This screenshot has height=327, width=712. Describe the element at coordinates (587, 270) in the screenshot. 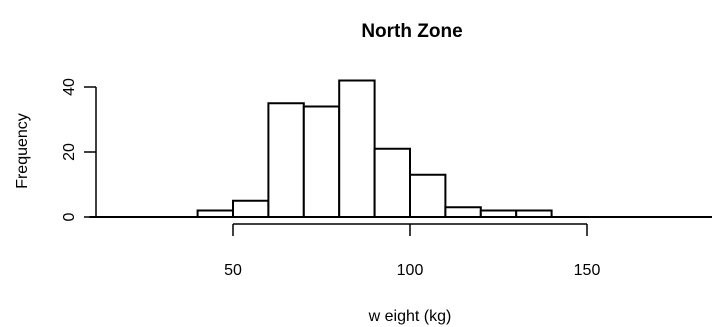

I see `x-tick-label: 150` at that location.